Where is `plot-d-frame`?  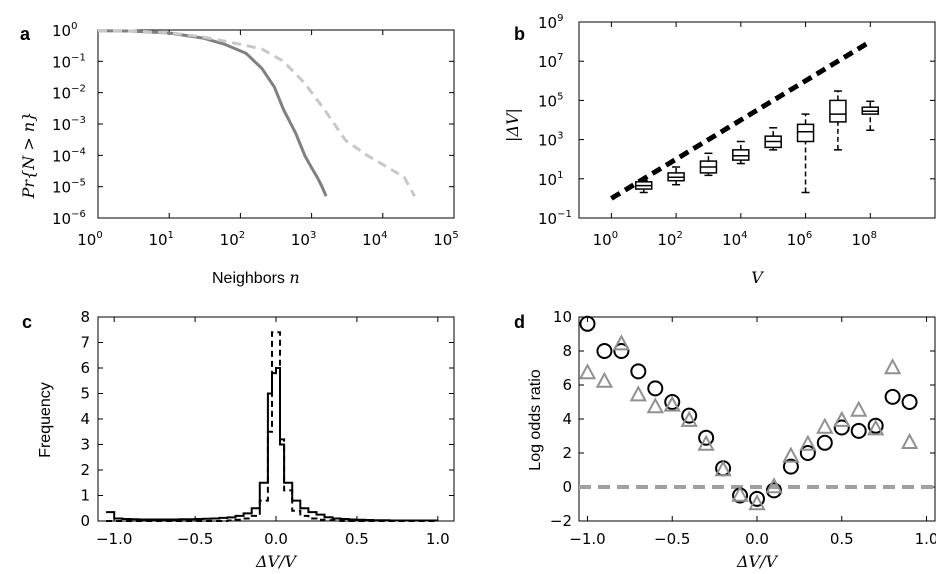
plot-d-frame is located at coordinates (757, 419).